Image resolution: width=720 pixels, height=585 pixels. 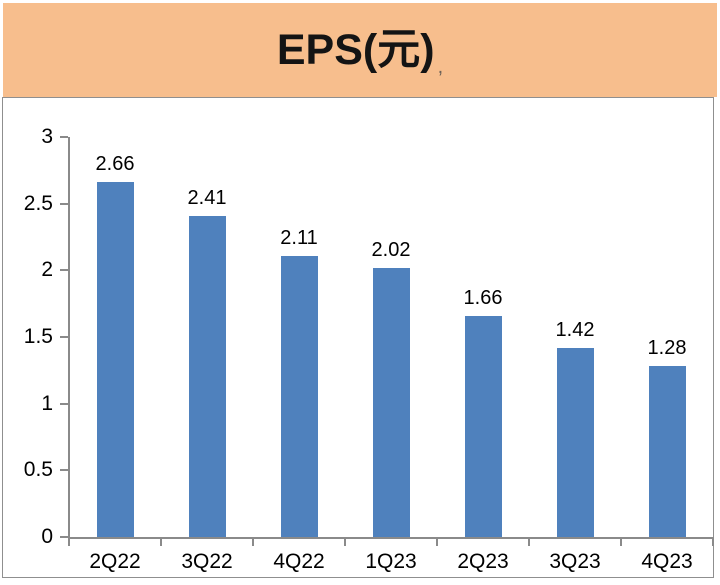 What do you see at coordinates (207, 376) in the screenshot?
I see `bar-3Q22` at bounding box center [207, 376].